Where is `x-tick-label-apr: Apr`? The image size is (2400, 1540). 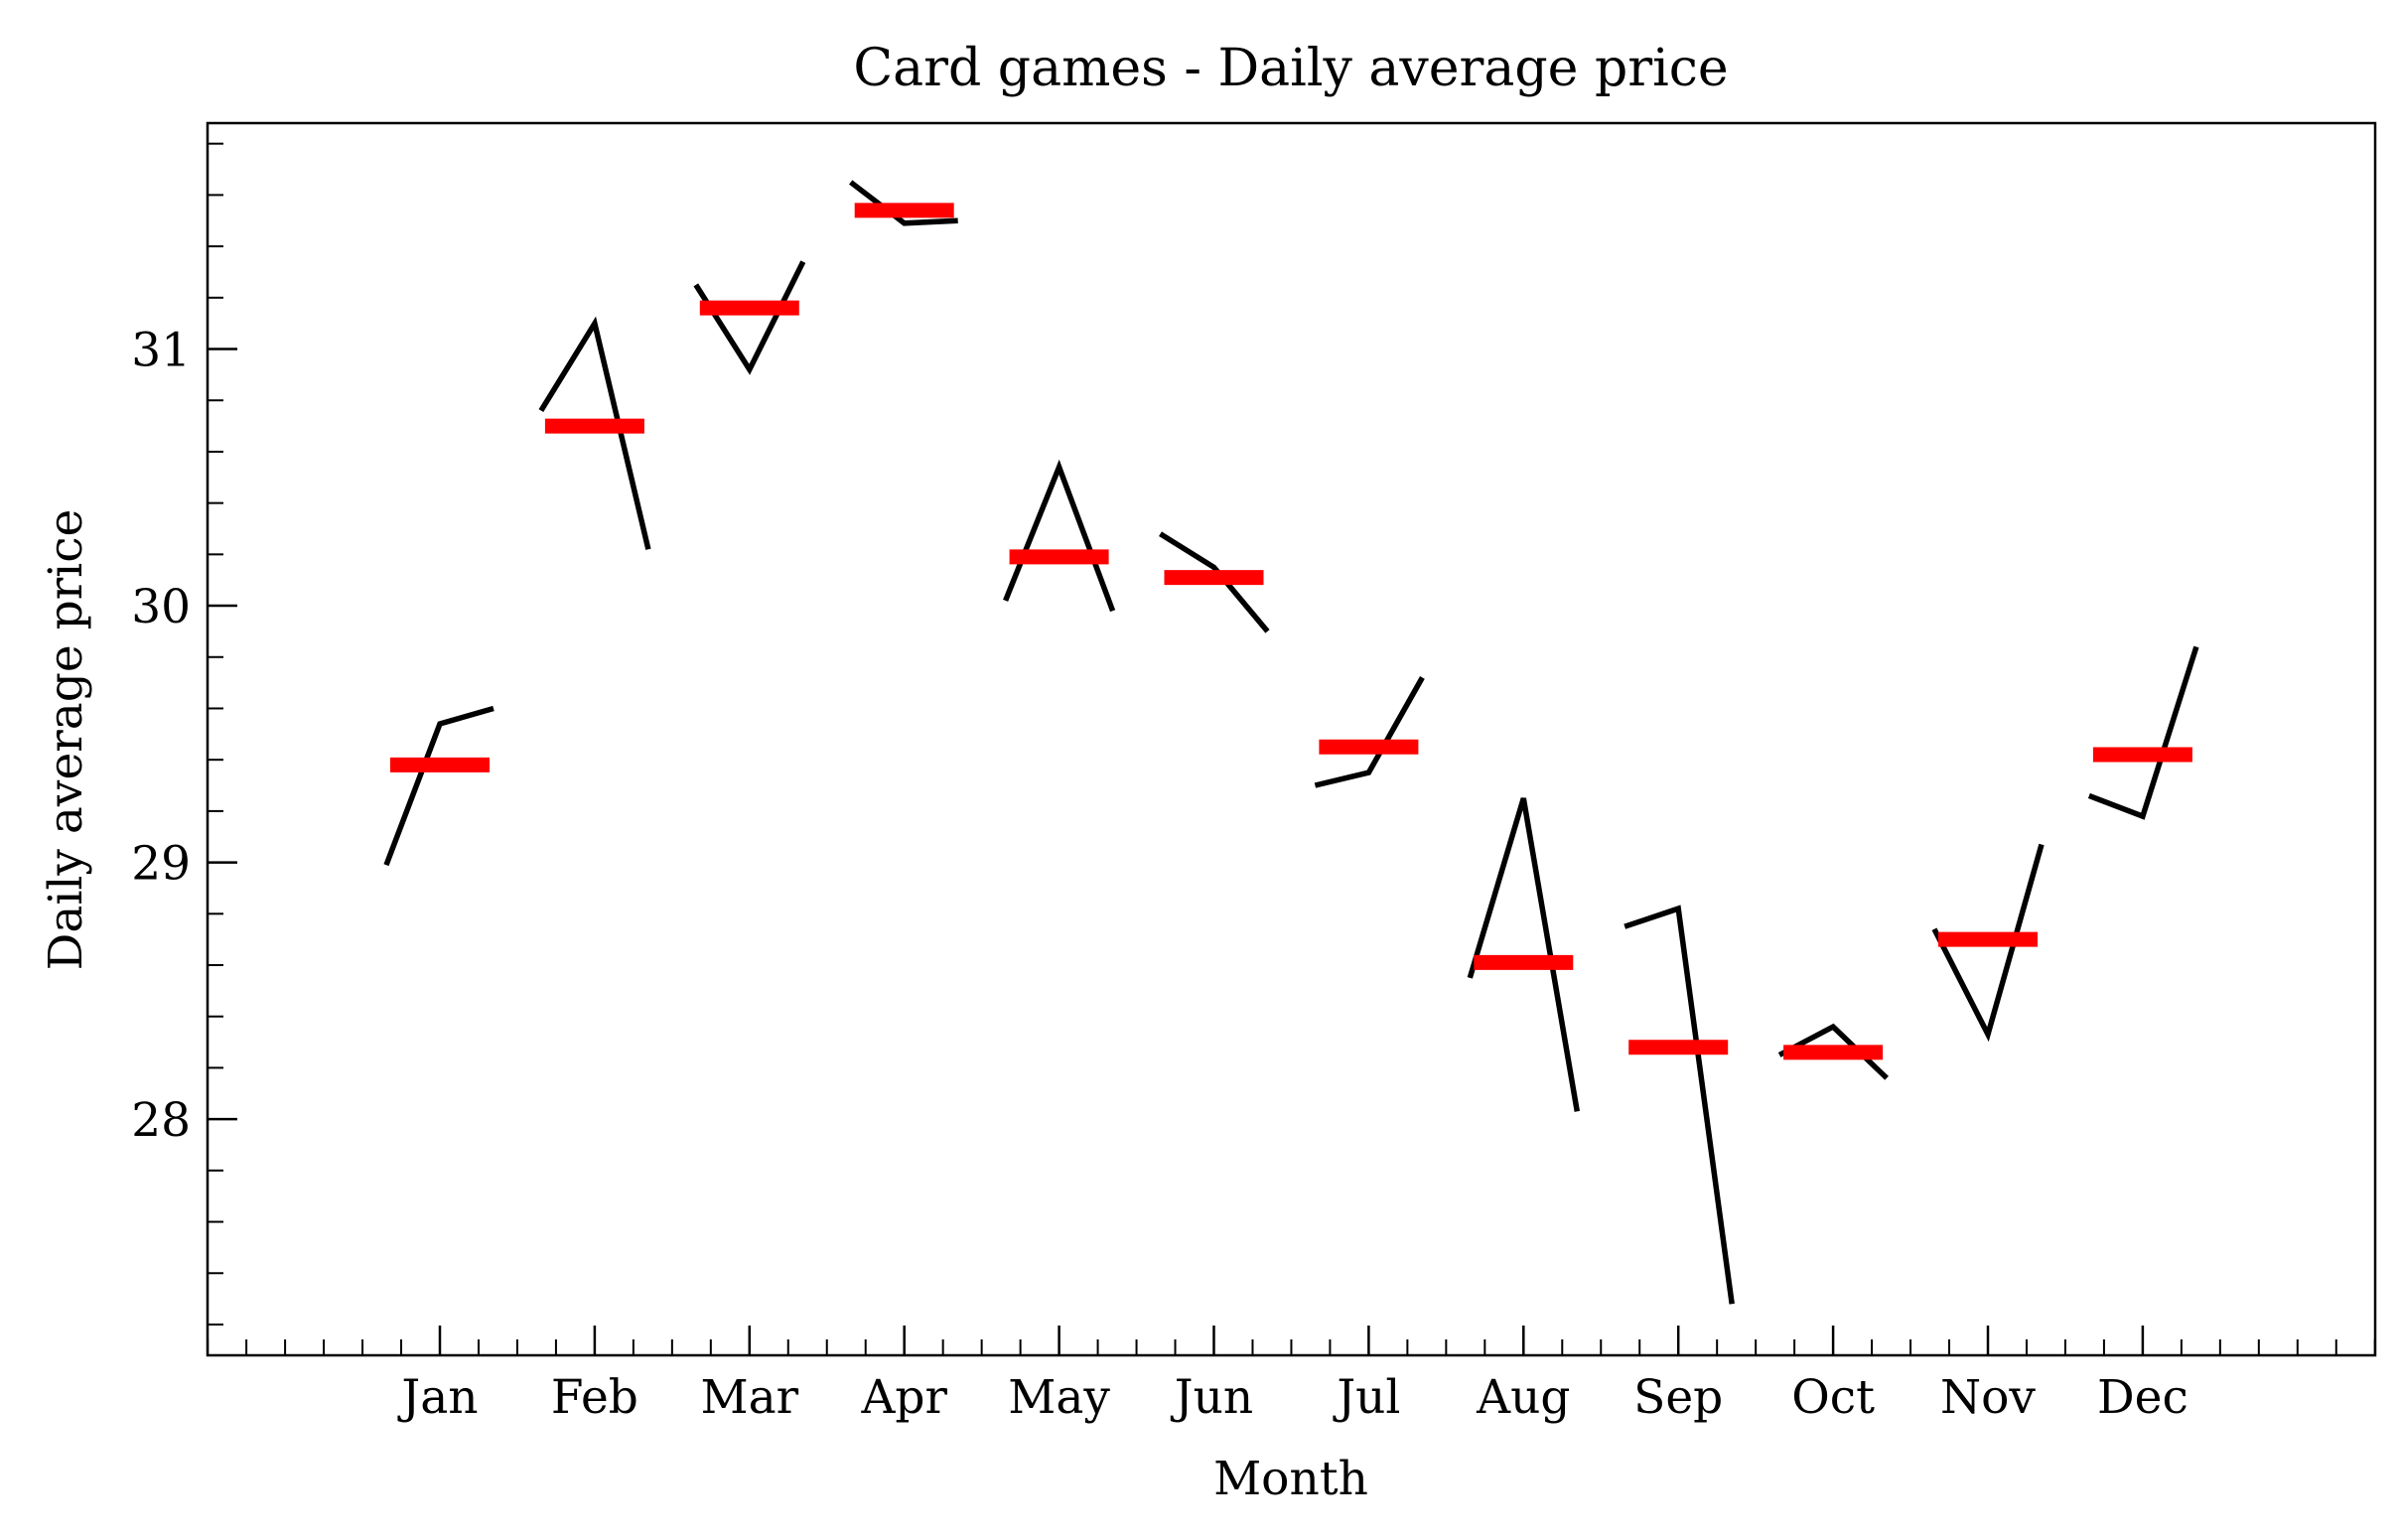
x-tick-label-apr: Apr is located at coordinates (903, 1397).